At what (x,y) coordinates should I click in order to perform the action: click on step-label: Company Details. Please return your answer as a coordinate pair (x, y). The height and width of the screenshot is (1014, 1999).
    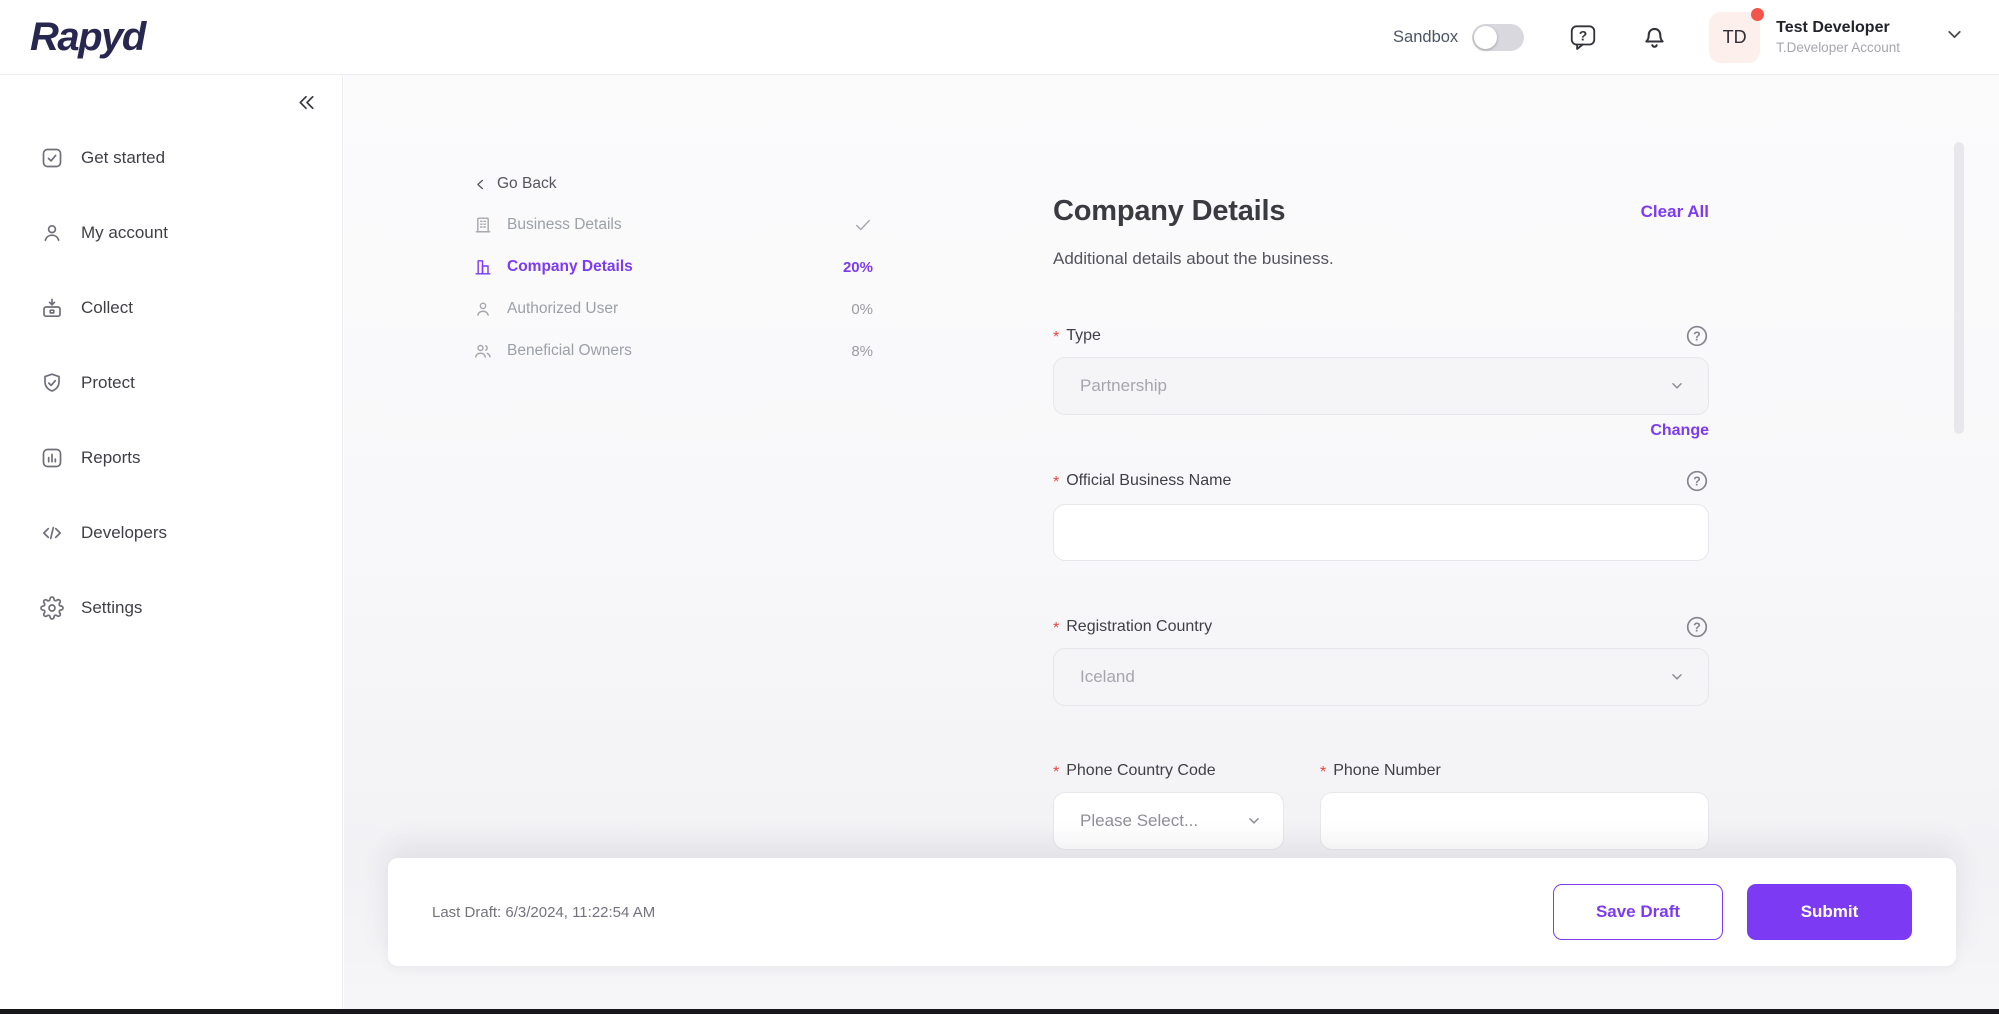
    Looking at the image, I should click on (570, 266).